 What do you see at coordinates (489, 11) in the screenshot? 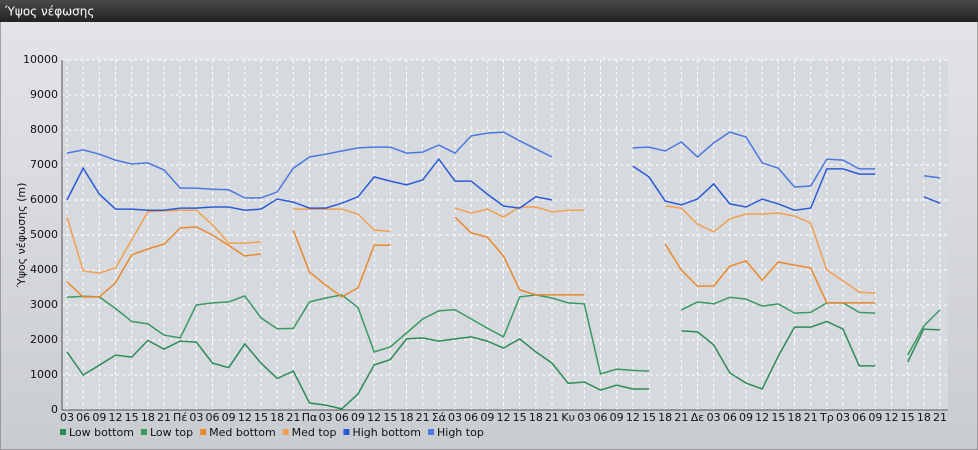
I see `header-bar` at bounding box center [489, 11].